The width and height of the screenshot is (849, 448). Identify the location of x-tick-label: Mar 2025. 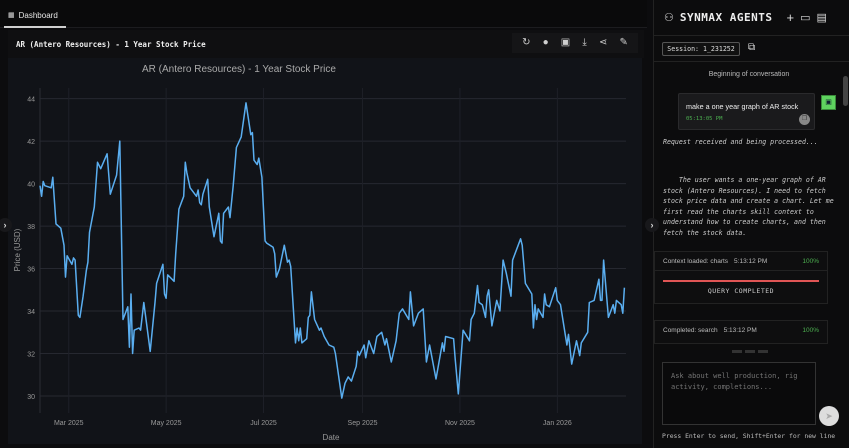
(69, 423).